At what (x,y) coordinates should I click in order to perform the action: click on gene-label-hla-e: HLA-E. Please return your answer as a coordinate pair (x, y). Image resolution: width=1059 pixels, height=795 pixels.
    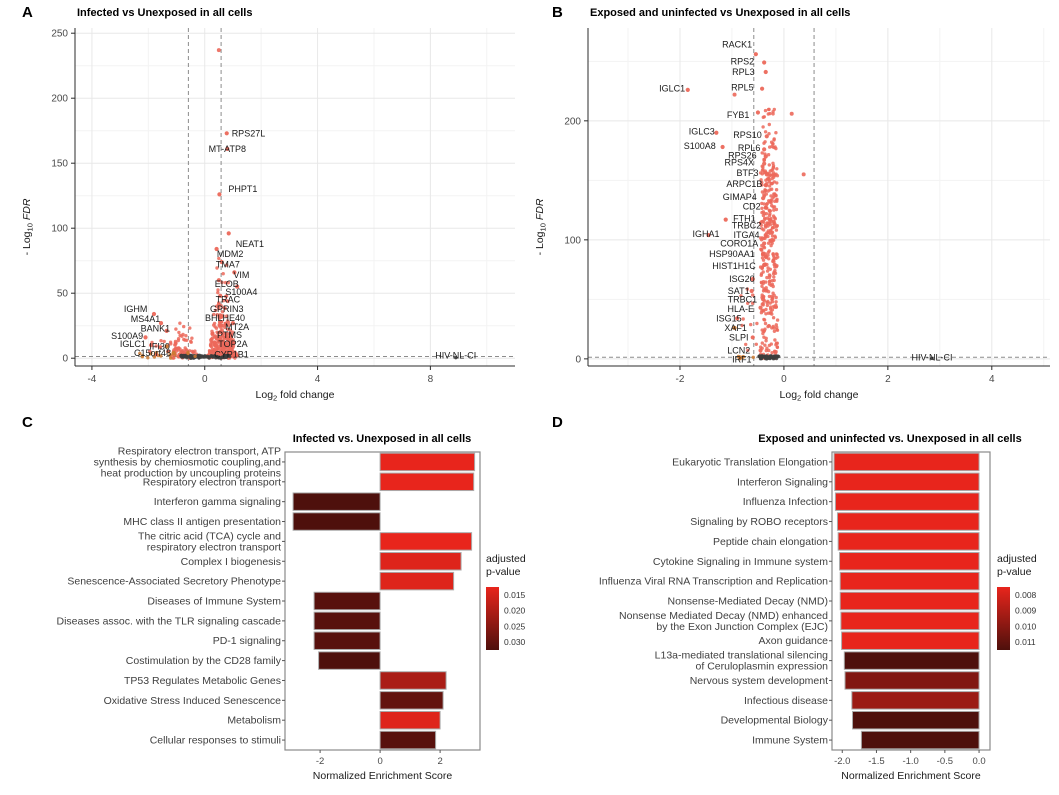
    Looking at the image, I should click on (741, 309).